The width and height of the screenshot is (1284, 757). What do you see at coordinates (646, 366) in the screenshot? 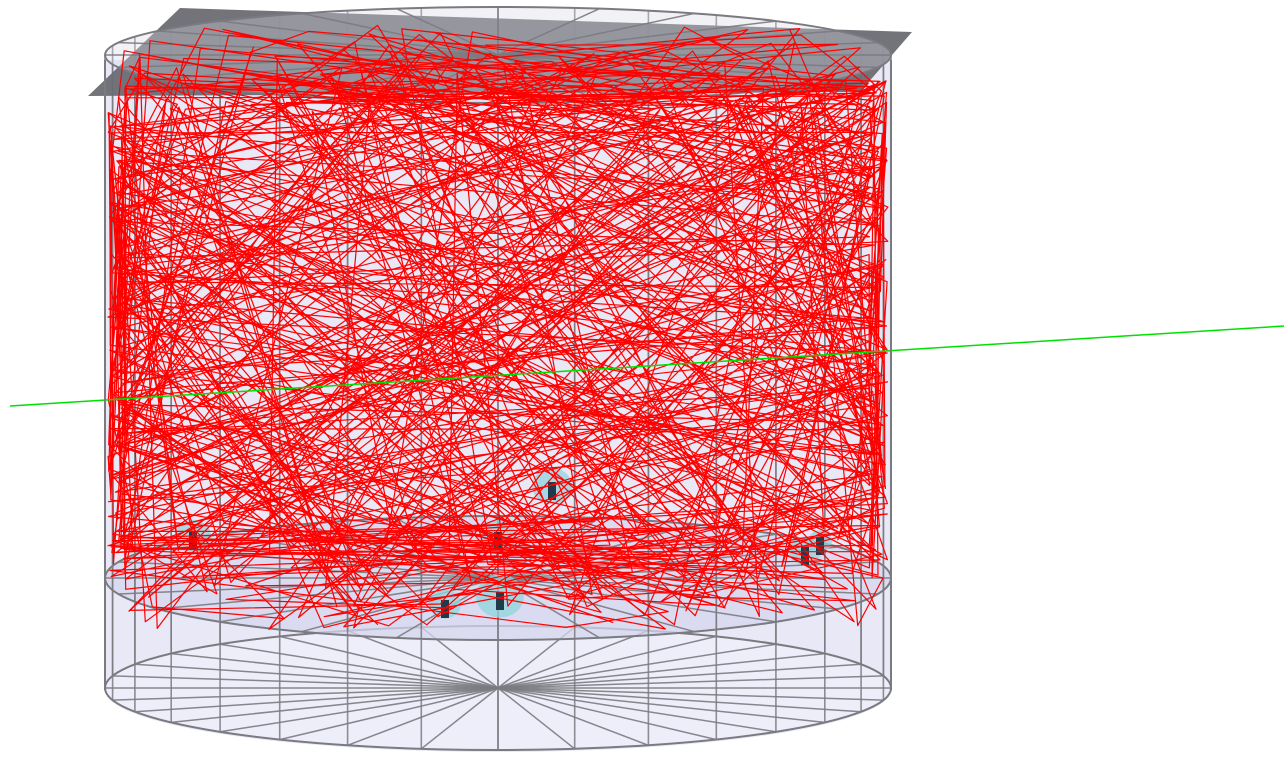
I see `beam-axis-line` at bounding box center [646, 366].